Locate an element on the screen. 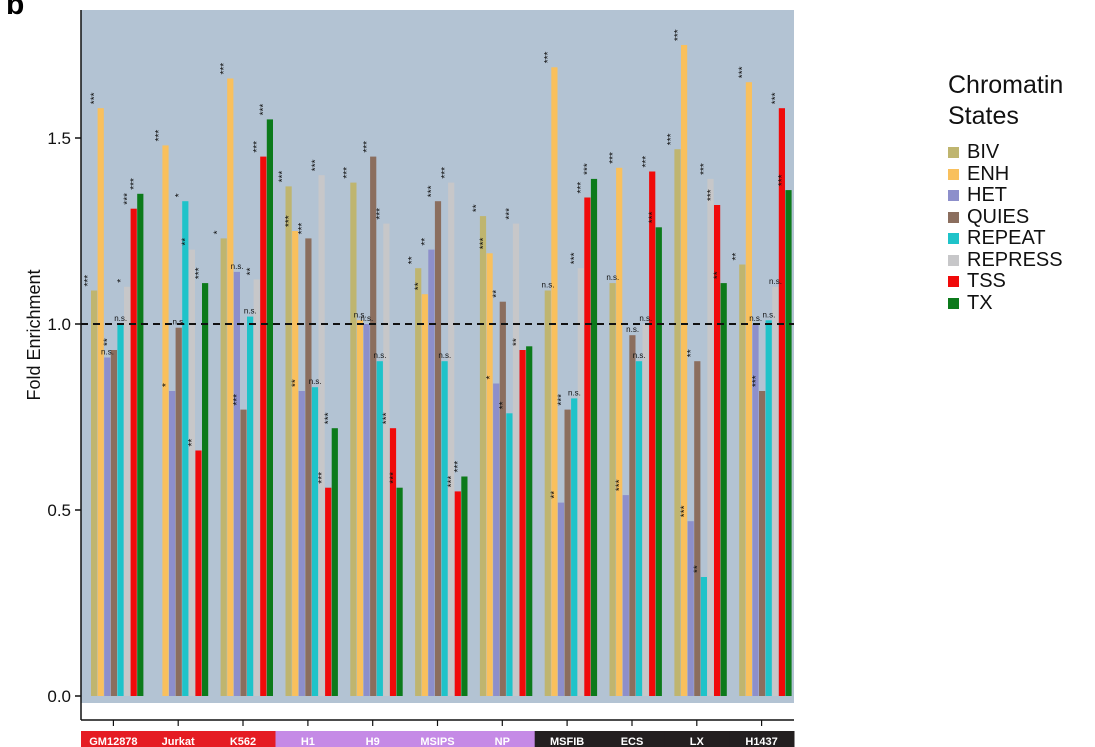 This screenshot has height=747, width=1095. bar-repeat-msips is located at coordinates (444, 528).